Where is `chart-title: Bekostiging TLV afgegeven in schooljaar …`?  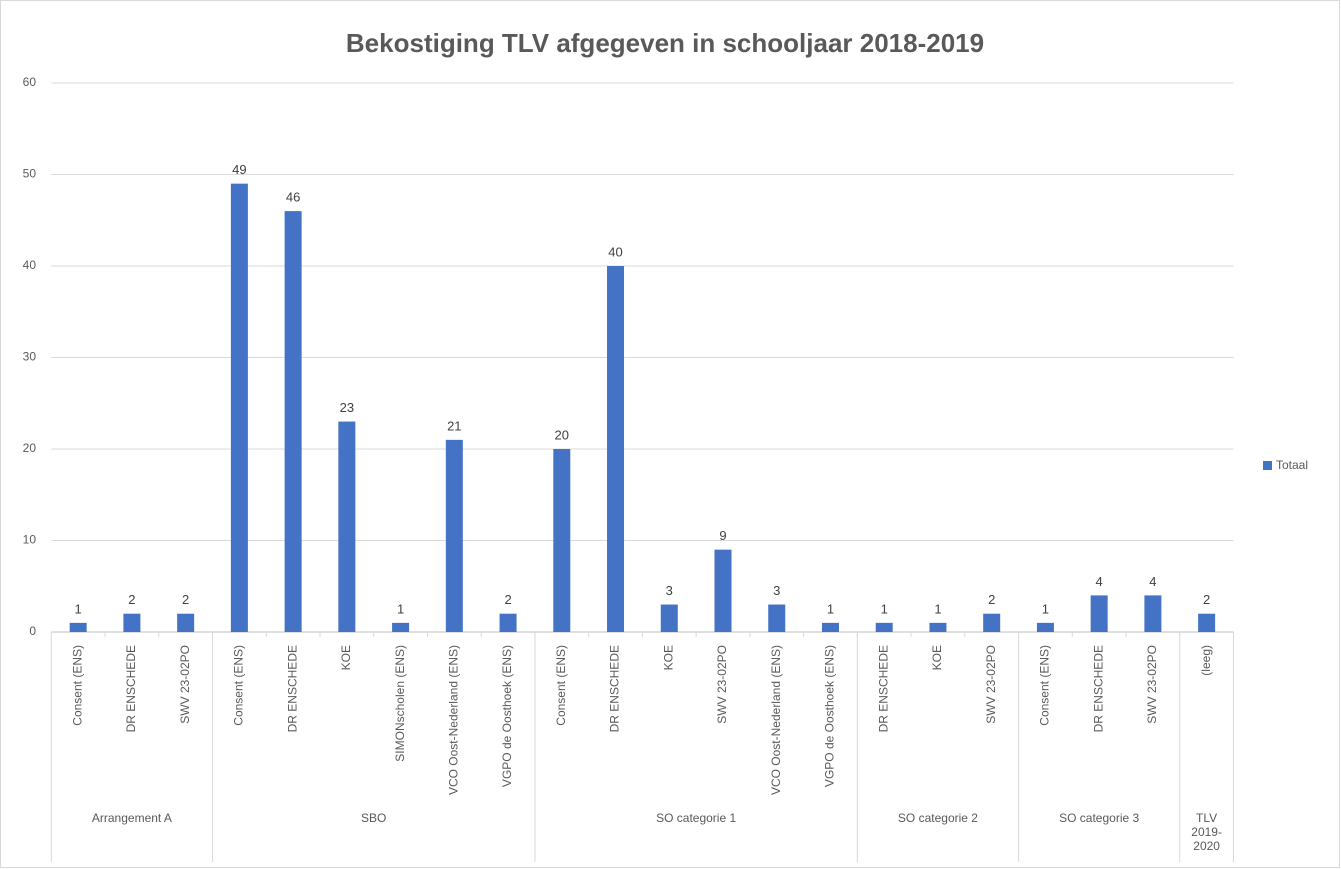
chart-title: Bekostiging TLV afgegeven in schooljaar … is located at coordinates (665, 43).